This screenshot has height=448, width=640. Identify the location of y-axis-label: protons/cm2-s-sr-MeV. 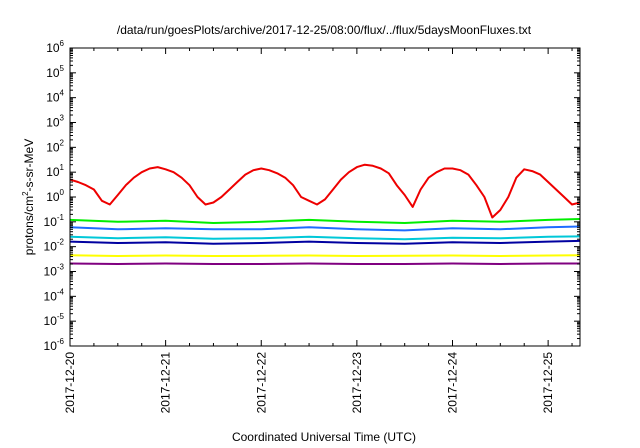
(28, 197).